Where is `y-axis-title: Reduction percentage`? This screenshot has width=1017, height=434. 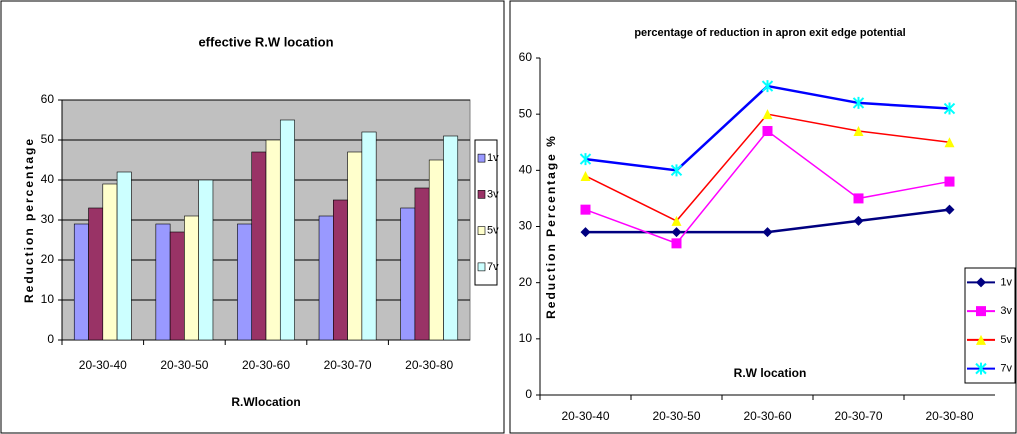
y-axis-title: Reduction percentage is located at coordinates (29, 220).